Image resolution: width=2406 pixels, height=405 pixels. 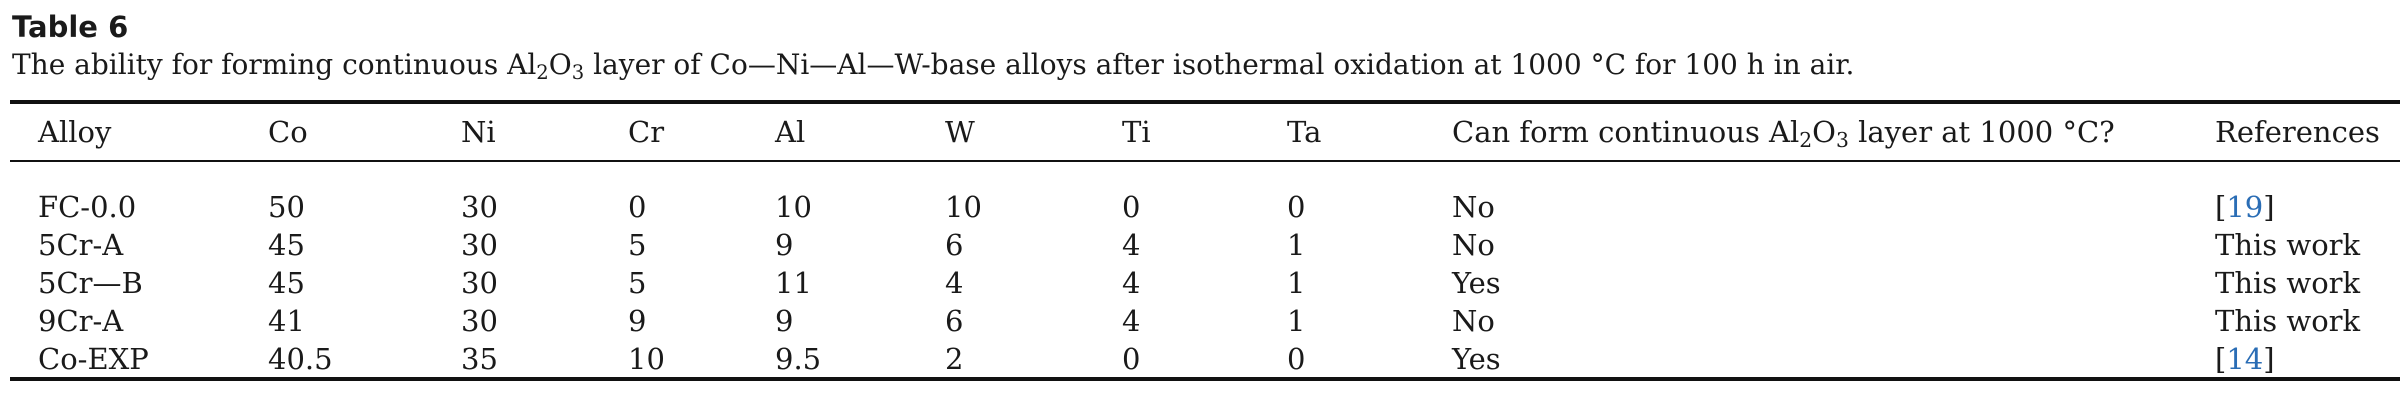 What do you see at coordinates (1205, 321) in the screenshot?
I see `table-row: 9Cr-A 41 30 9 9 6 4 1 No This work` at bounding box center [1205, 321].